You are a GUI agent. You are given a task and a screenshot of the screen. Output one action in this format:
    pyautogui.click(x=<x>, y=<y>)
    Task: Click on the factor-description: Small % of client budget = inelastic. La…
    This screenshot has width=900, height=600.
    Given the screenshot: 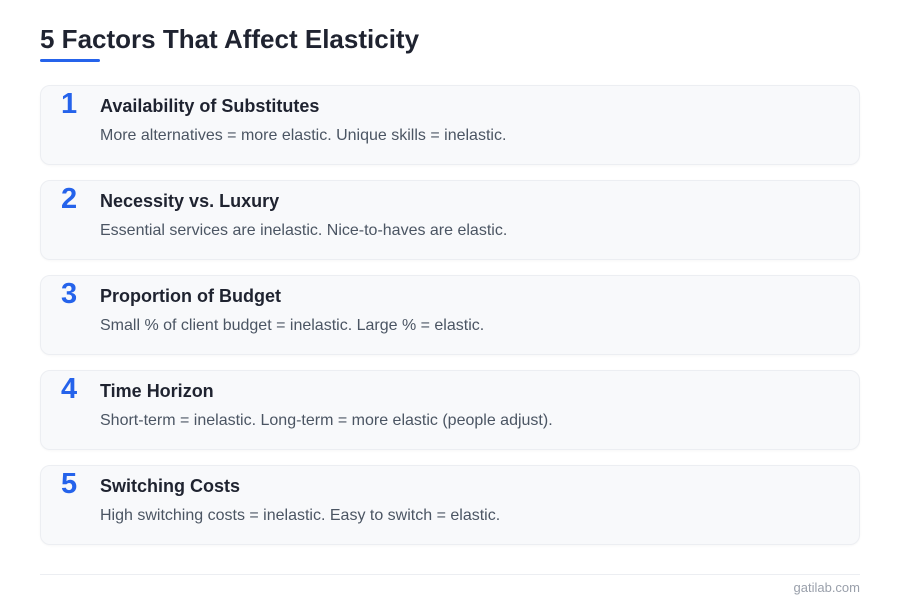 What is the action you would take?
    pyautogui.click(x=292, y=325)
    